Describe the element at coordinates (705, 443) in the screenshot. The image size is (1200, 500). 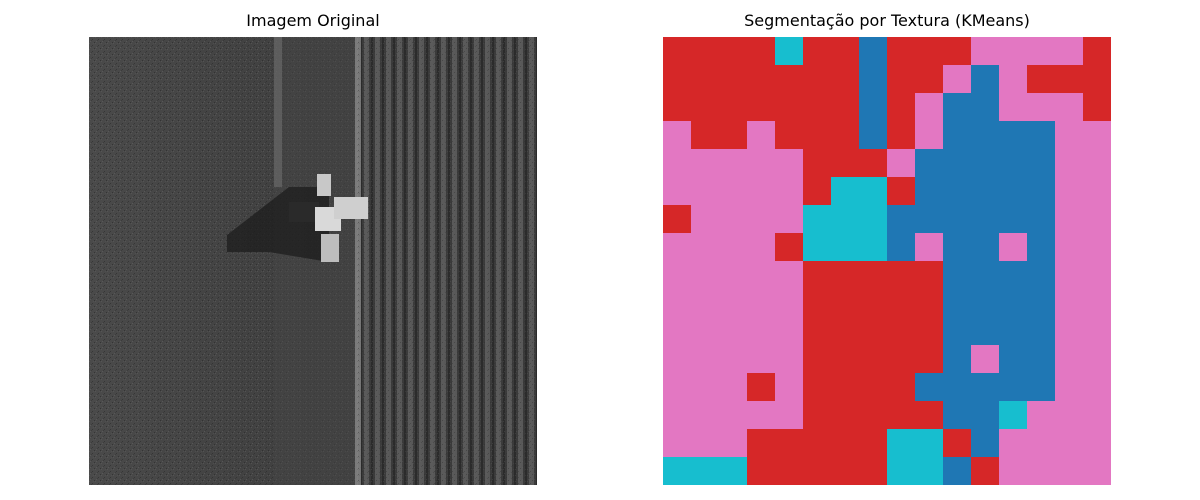
I see `segment-cell-r14-c1` at that location.